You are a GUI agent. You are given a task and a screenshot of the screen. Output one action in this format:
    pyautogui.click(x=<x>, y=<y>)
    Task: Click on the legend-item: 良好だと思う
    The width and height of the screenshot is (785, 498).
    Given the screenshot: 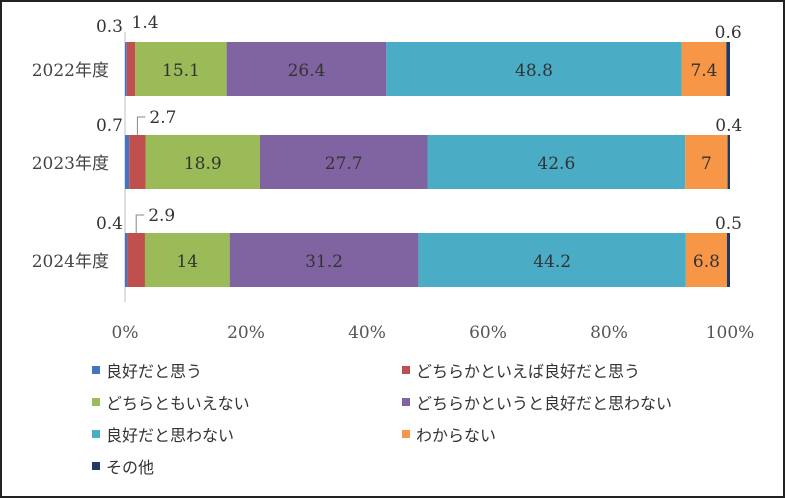 What is the action you would take?
    pyautogui.click(x=247, y=370)
    